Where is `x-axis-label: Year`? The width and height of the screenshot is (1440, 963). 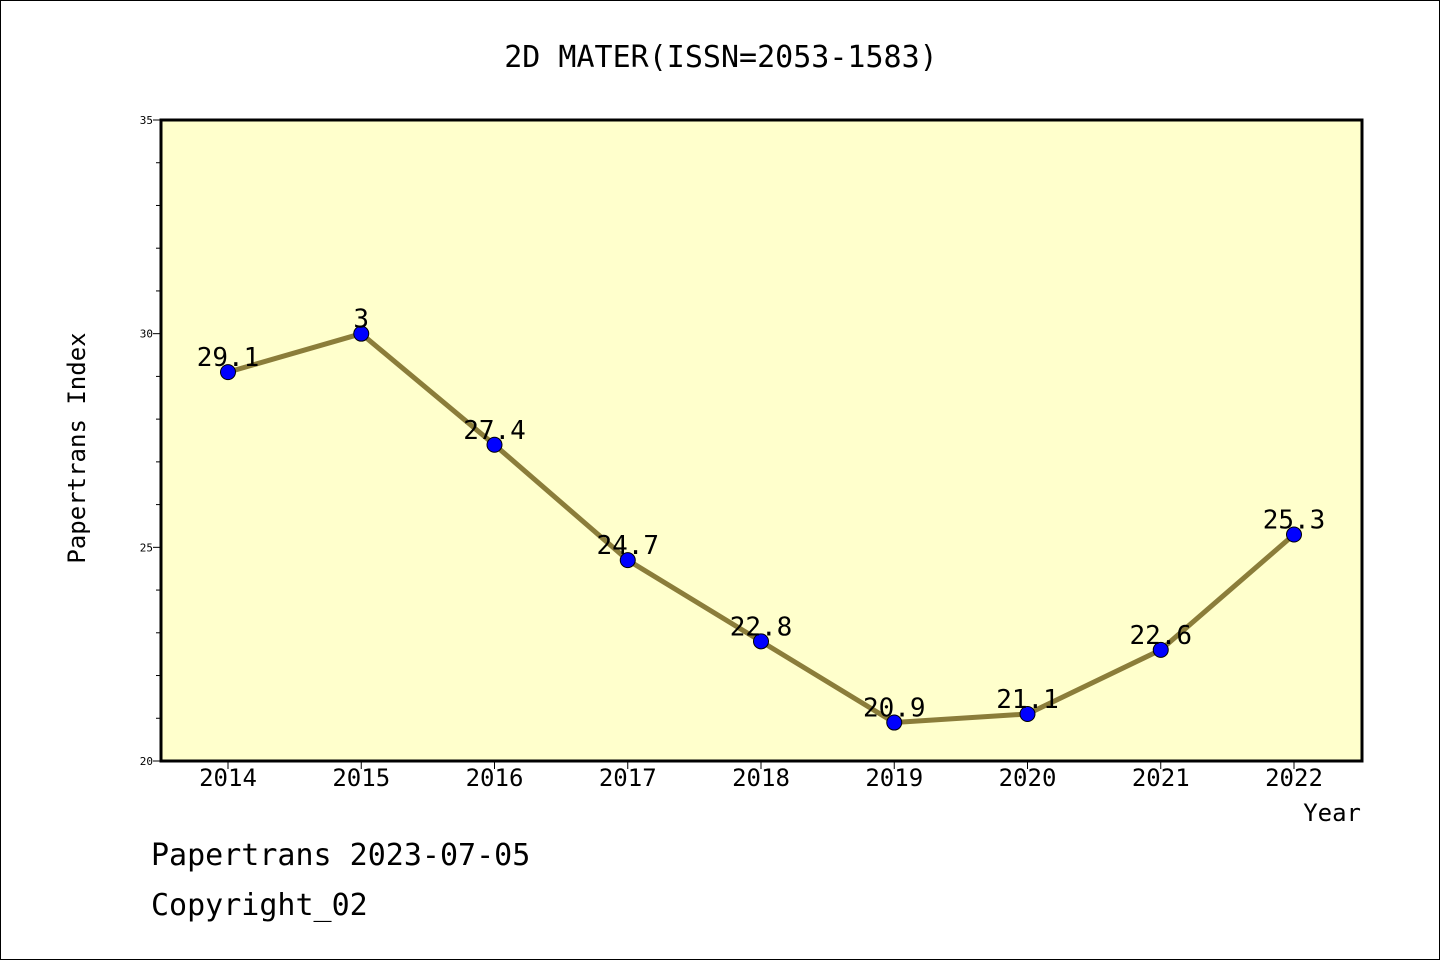 x-axis-label: Year is located at coordinates (1332, 813).